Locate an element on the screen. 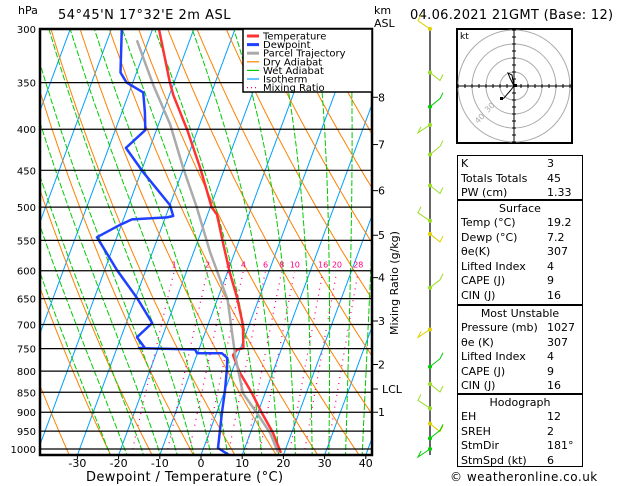 This screenshot has width=629, height=486. temperature-tick-label: -30 is located at coordinates (77, 463).